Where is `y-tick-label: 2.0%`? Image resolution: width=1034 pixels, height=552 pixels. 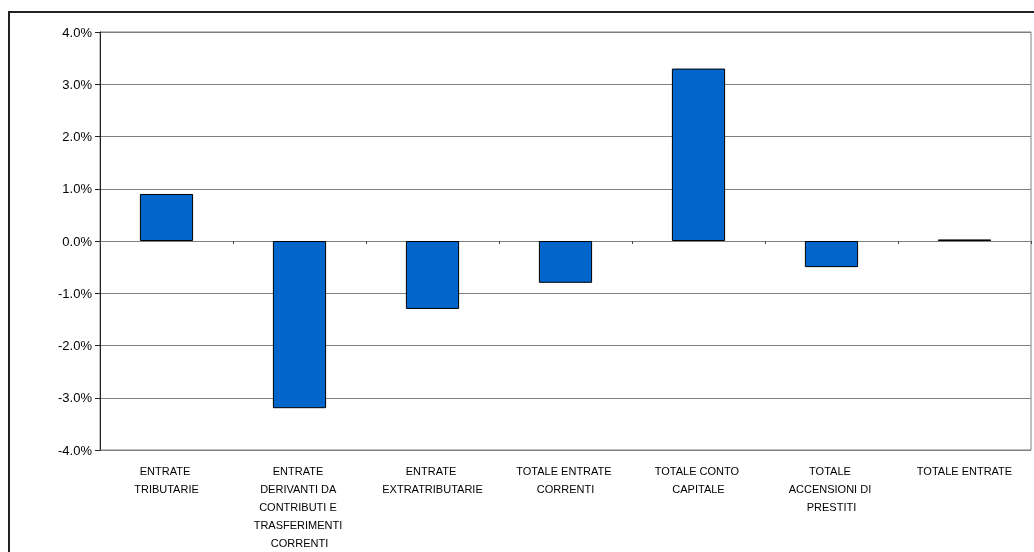 y-tick-label: 2.0% is located at coordinates (77, 136).